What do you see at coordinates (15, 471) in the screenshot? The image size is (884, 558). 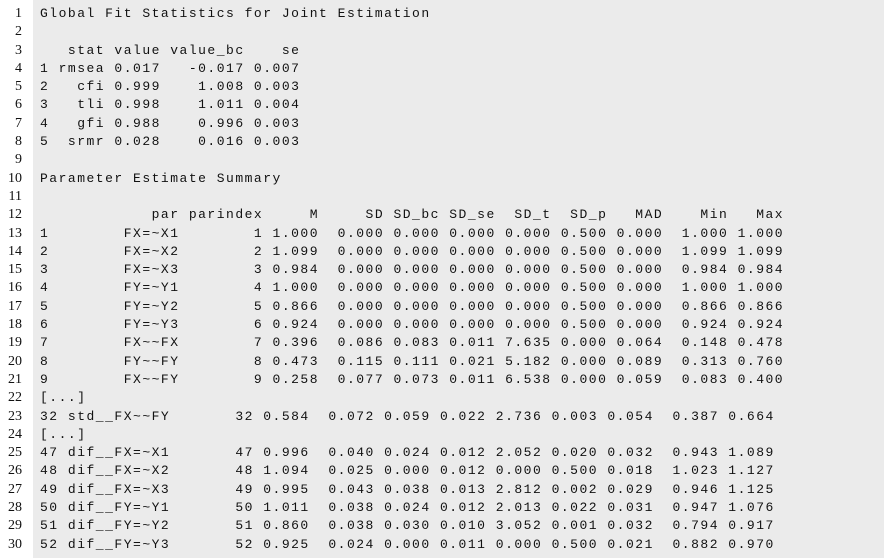 I see `line-number: 26` at bounding box center [15, 471].